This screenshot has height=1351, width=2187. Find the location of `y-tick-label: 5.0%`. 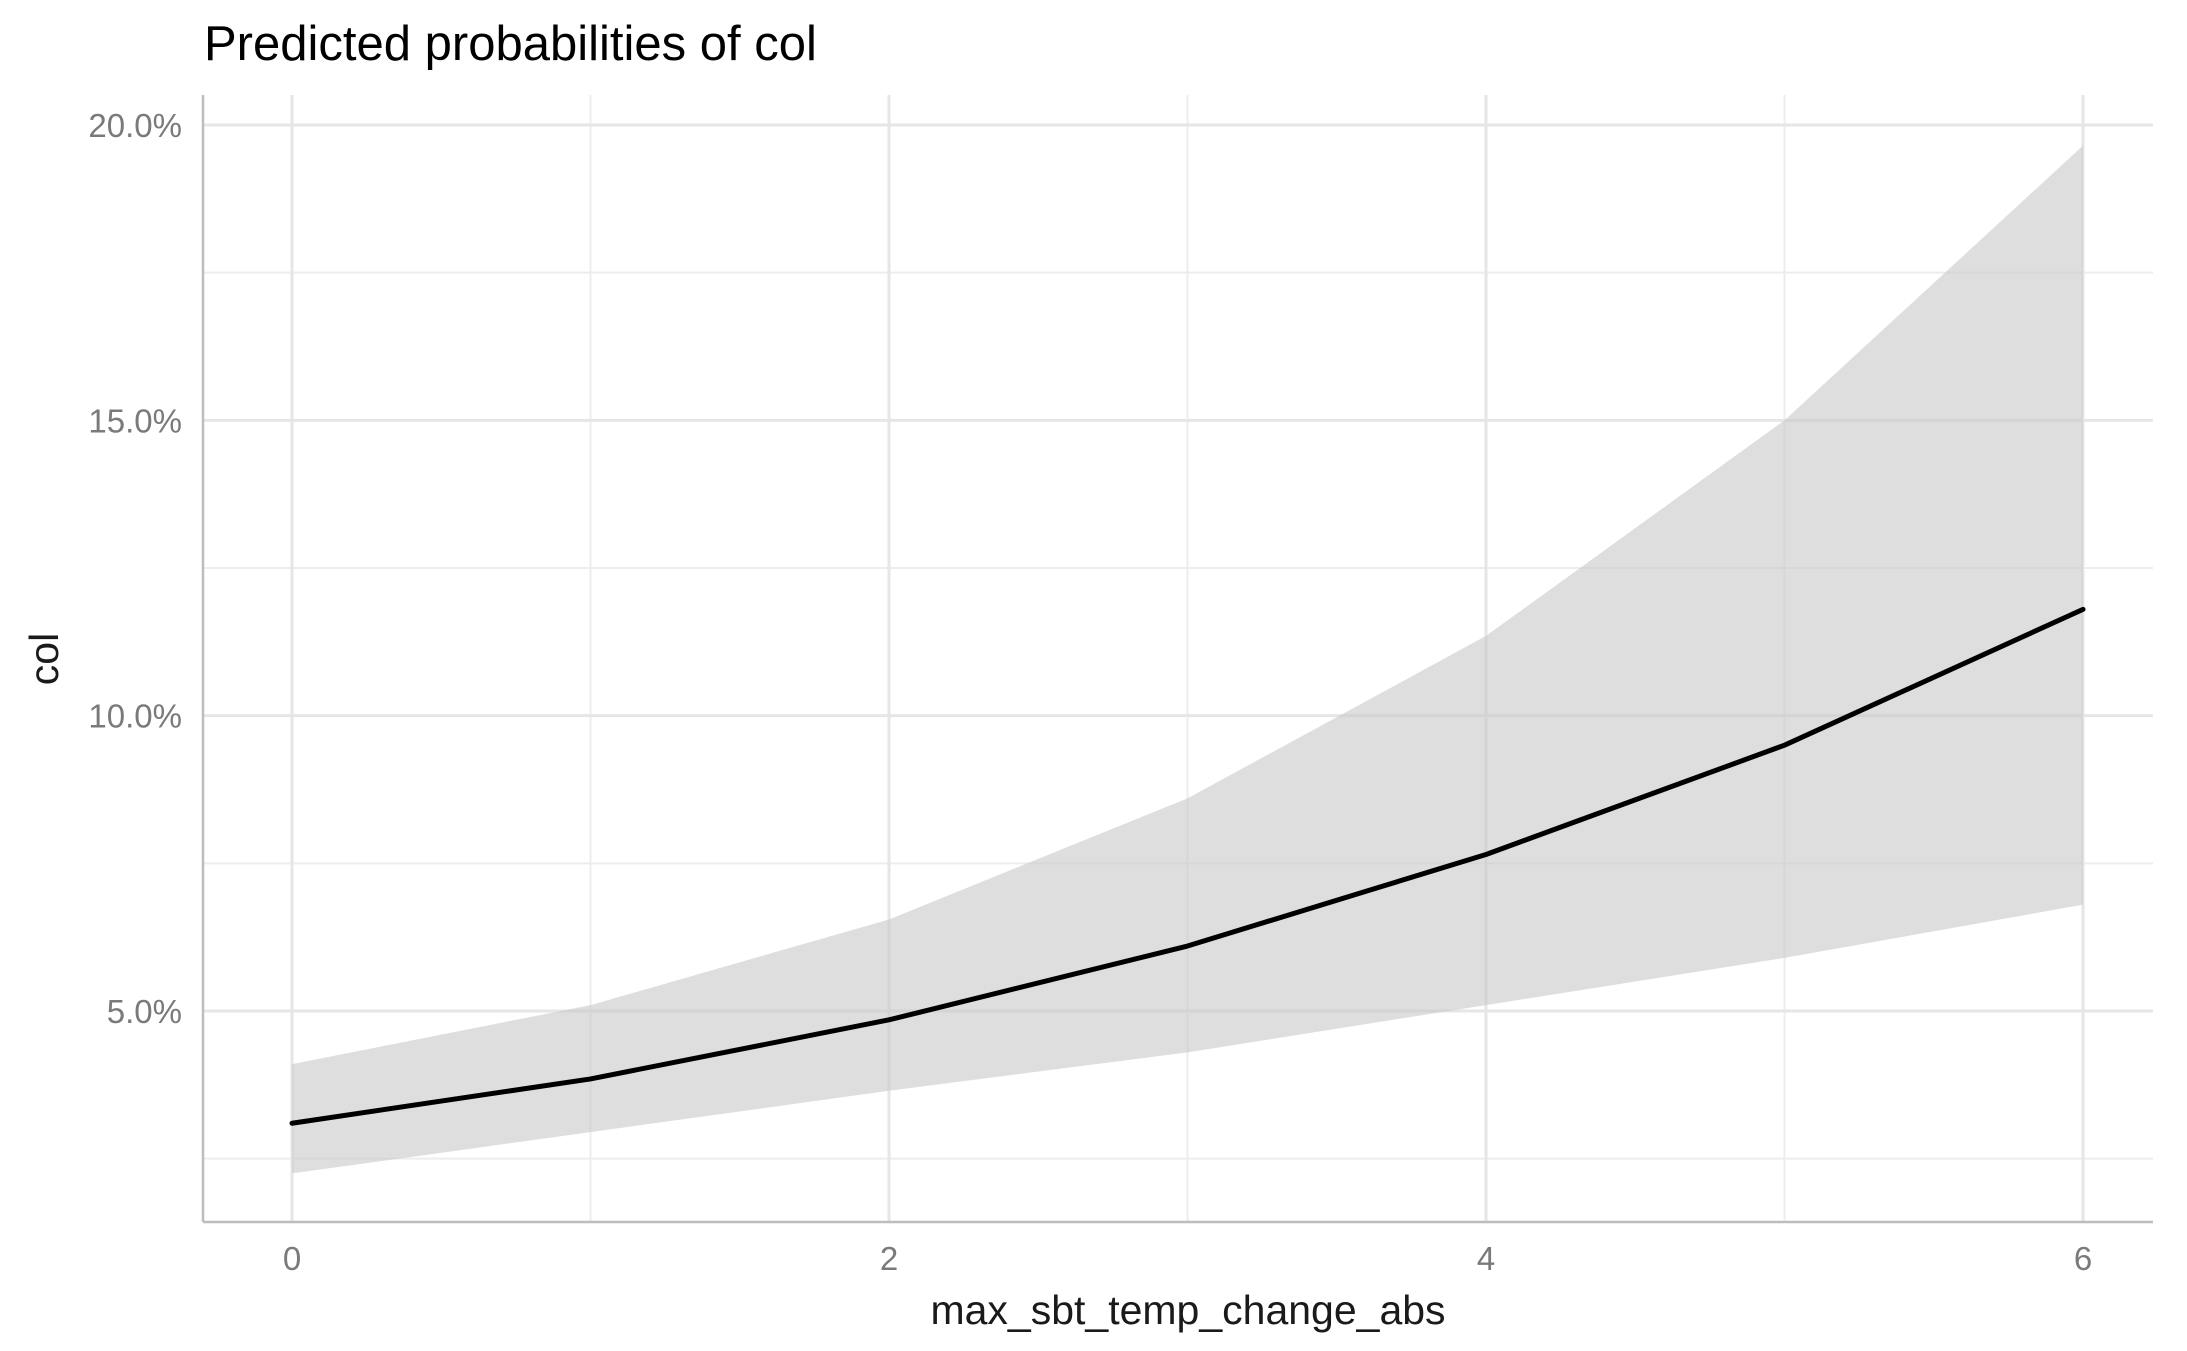

y-tick-label: 5.0% is located at coordinates (144, 1011).